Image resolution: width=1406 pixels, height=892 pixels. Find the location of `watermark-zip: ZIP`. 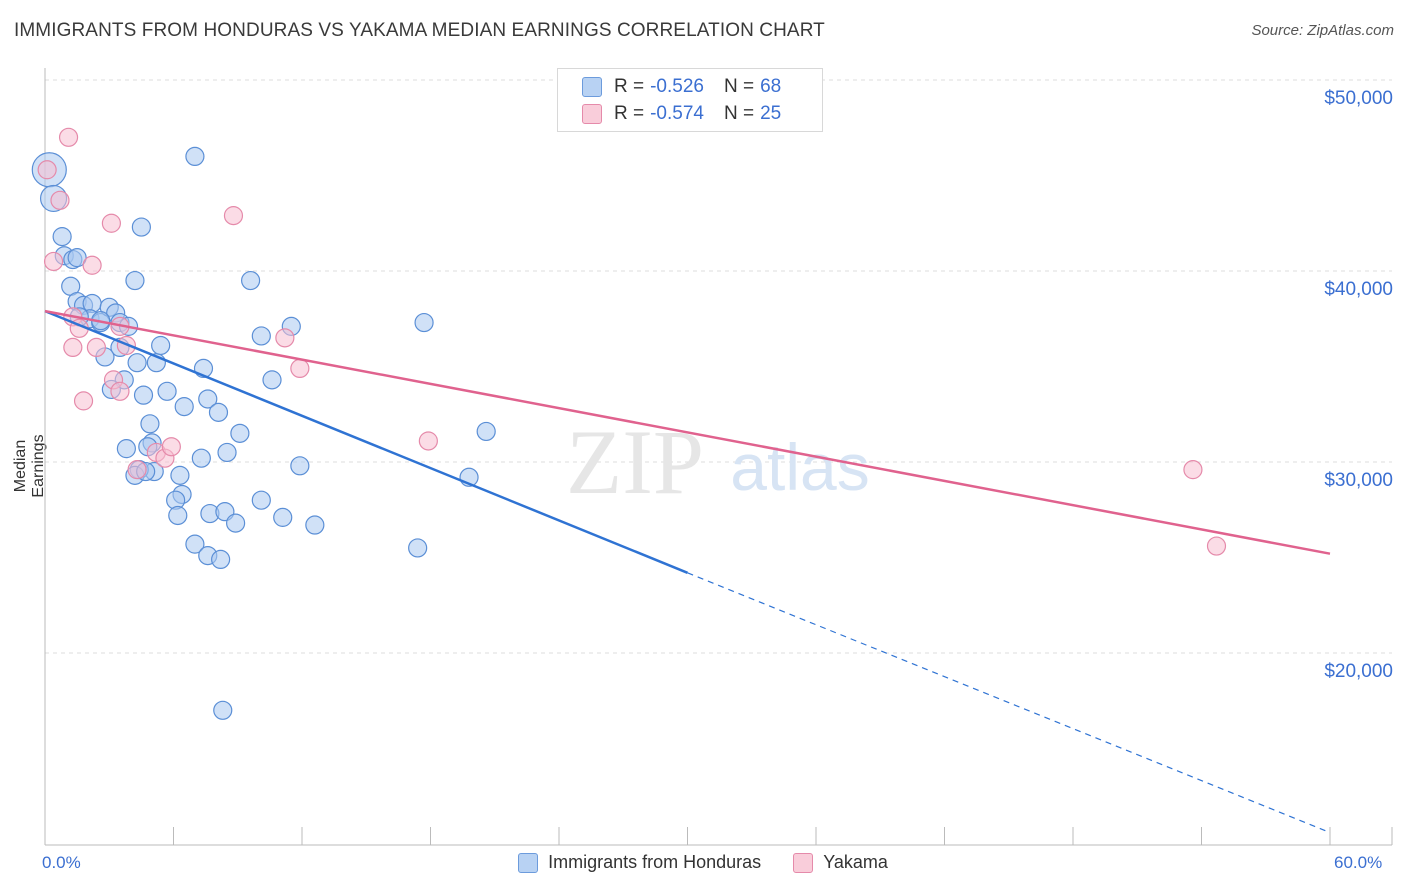

watermark-zip: ZIP is located at coordinates (635, 462).